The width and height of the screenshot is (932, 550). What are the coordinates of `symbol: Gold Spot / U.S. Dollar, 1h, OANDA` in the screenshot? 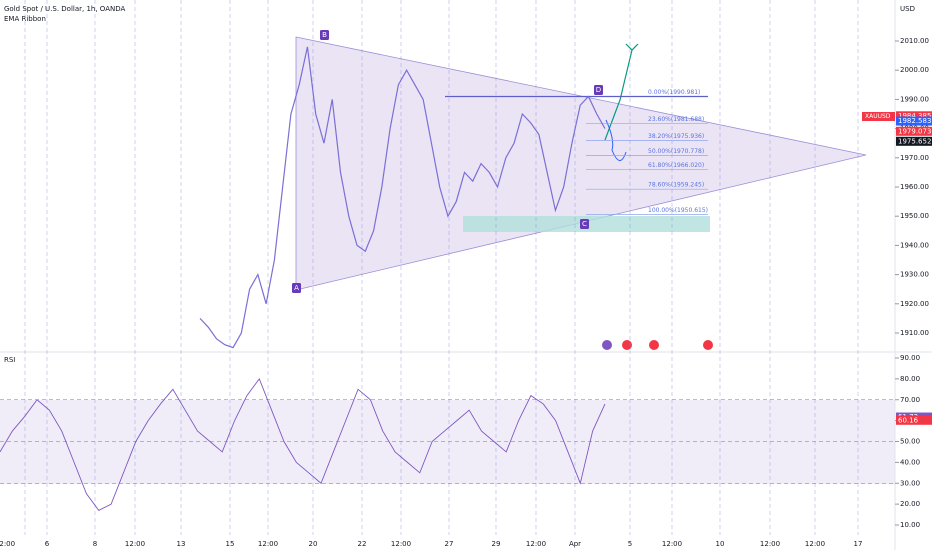 It's located at (64, 9).